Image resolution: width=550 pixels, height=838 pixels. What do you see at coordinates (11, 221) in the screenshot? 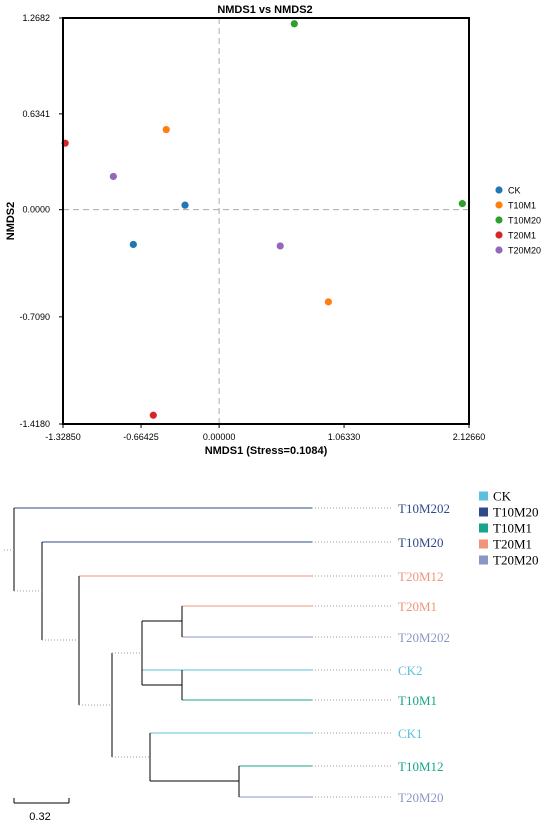
I see `y-axis-label: NMDS2` at bounding box center [11, 221].